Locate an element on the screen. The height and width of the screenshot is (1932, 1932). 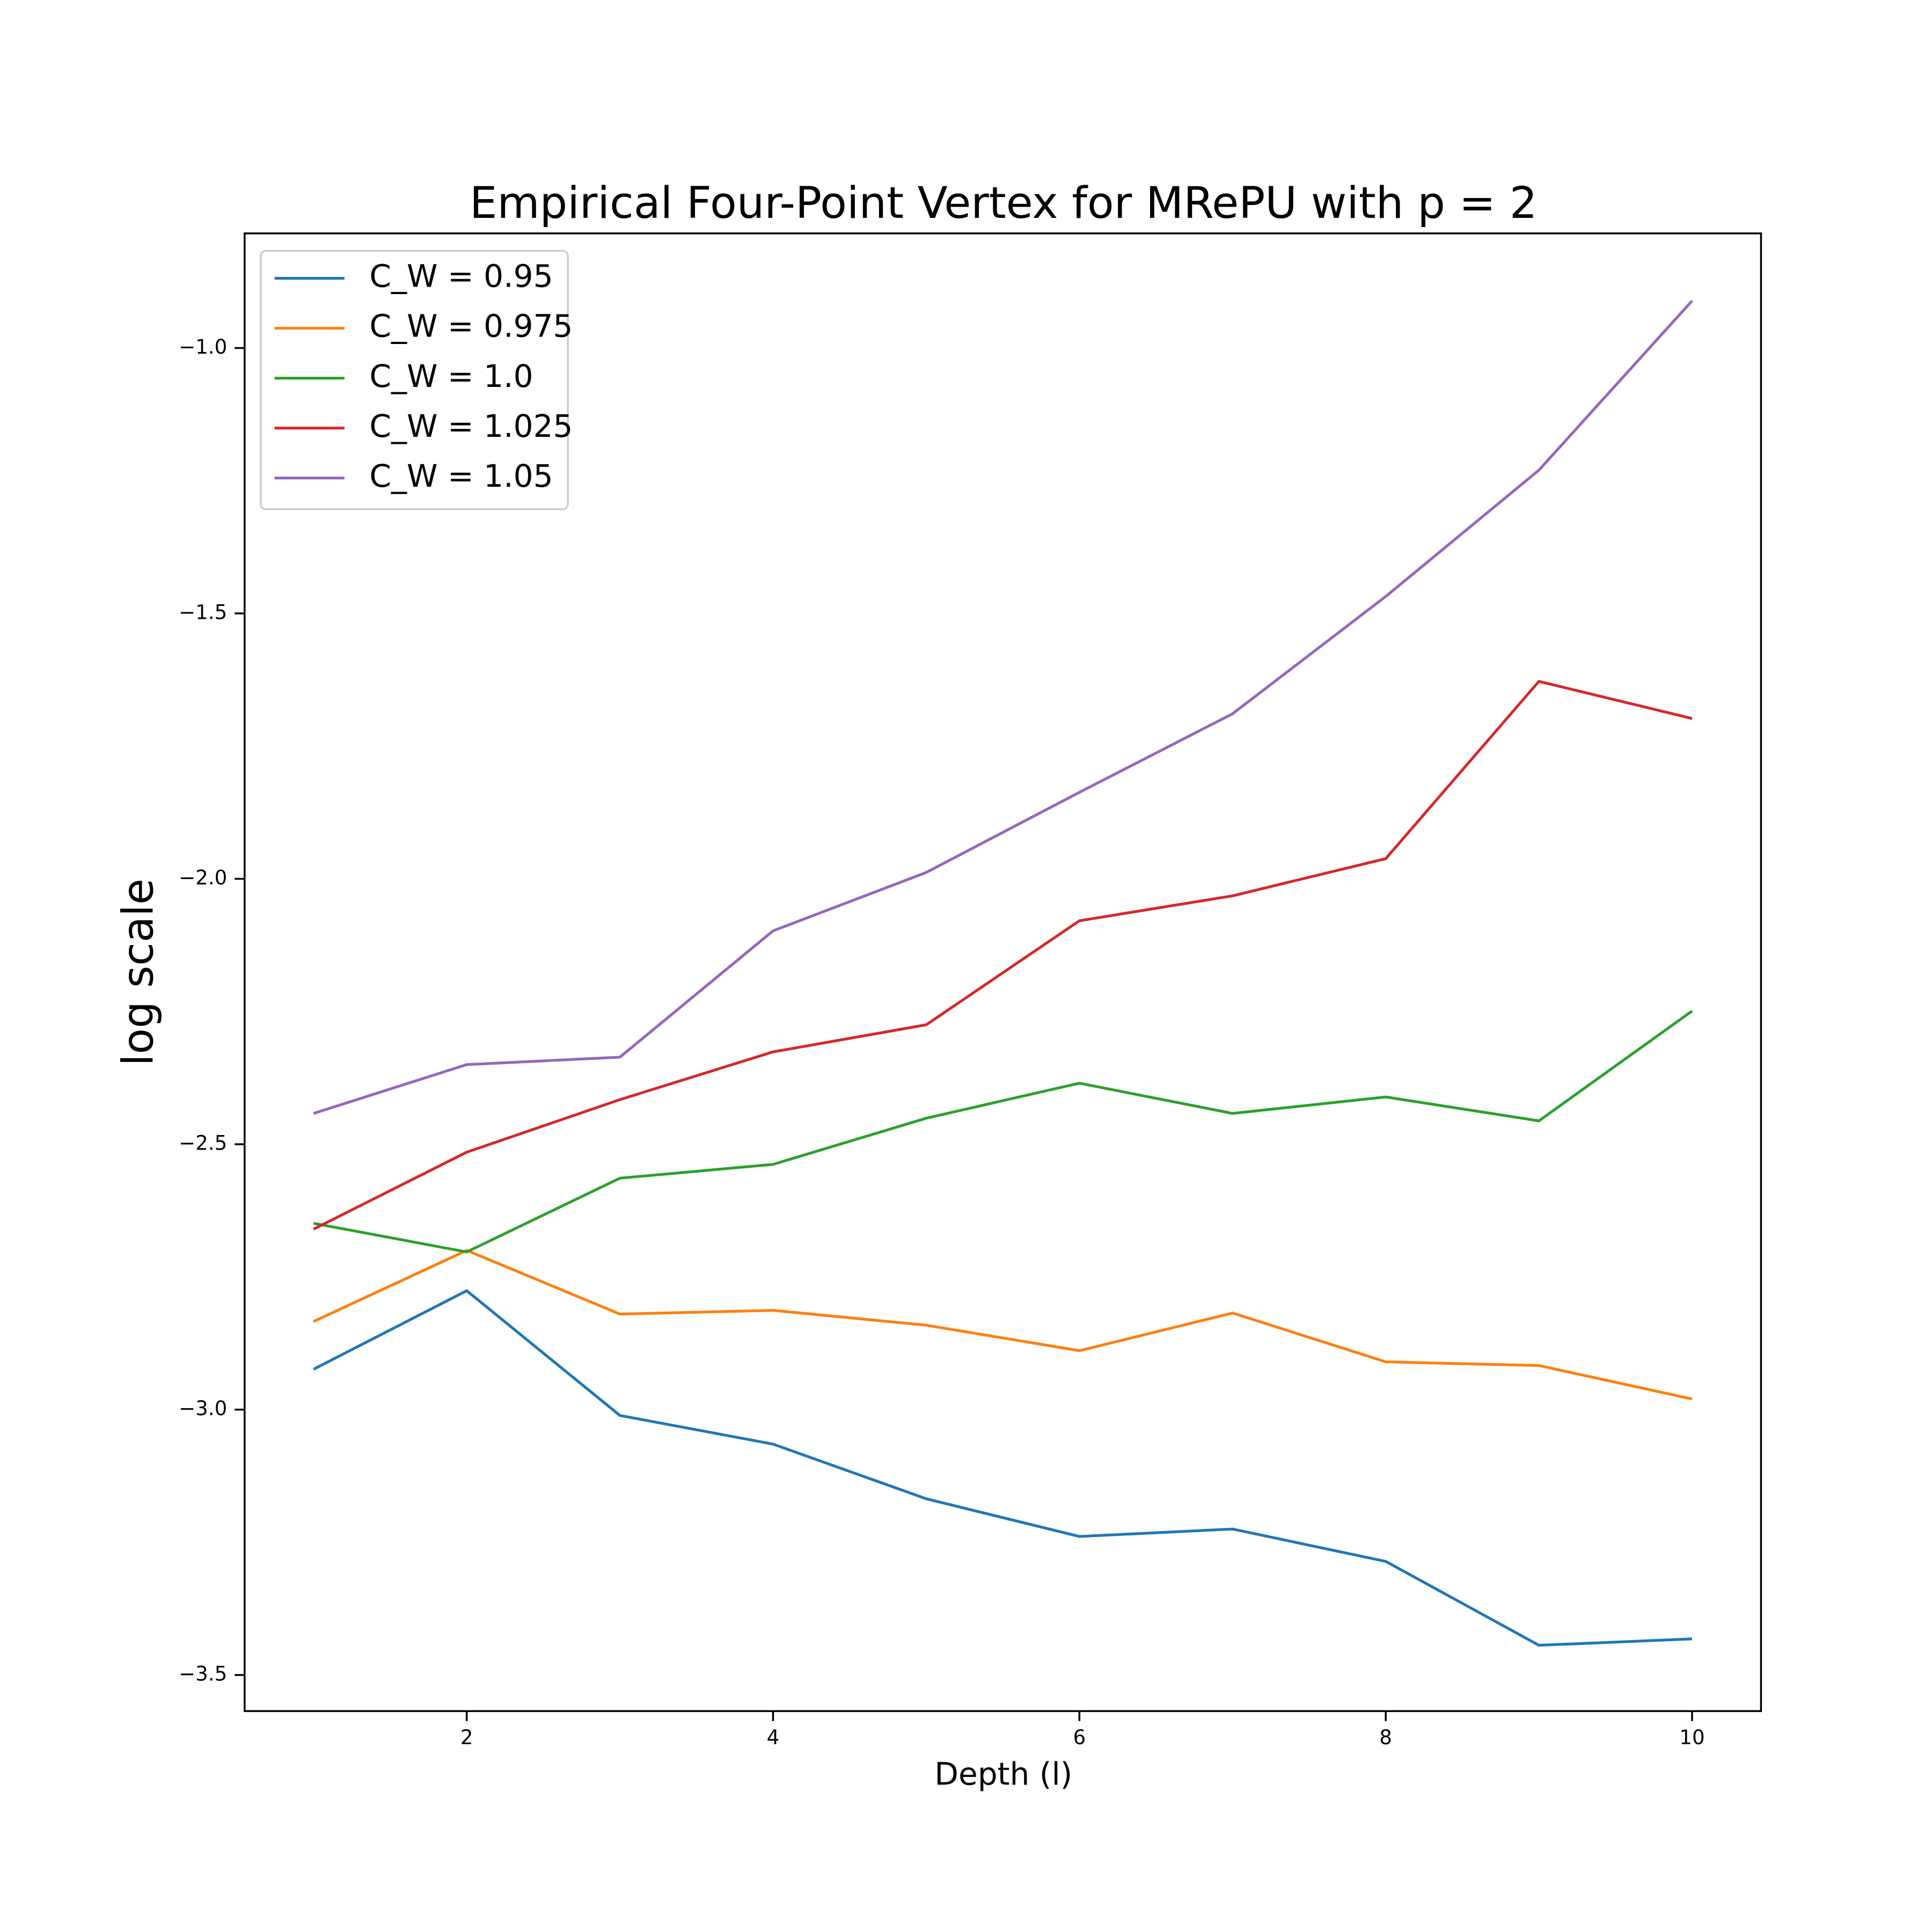
legend-label: C_W = 0.95 is located at coordinates (461, 276).